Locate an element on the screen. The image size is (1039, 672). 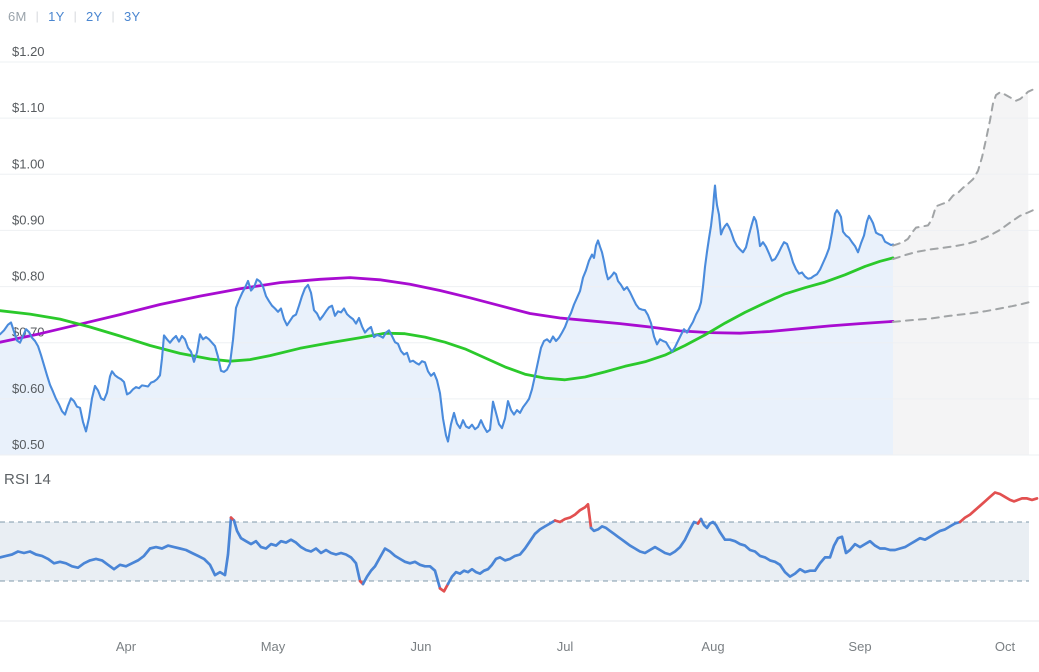
time-range-selector: 6M | 1Y | 2Y | 3Y is located at coordinates (74, 16).